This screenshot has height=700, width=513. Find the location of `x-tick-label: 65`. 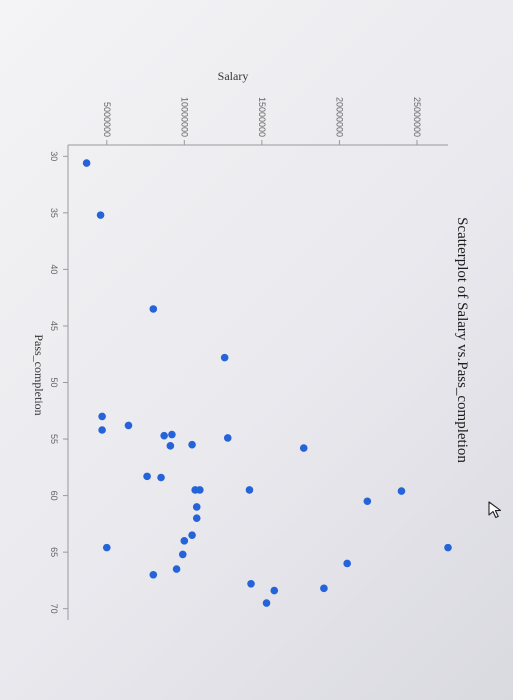

x-tick-label: 65 is located at coordinates (54, 552).